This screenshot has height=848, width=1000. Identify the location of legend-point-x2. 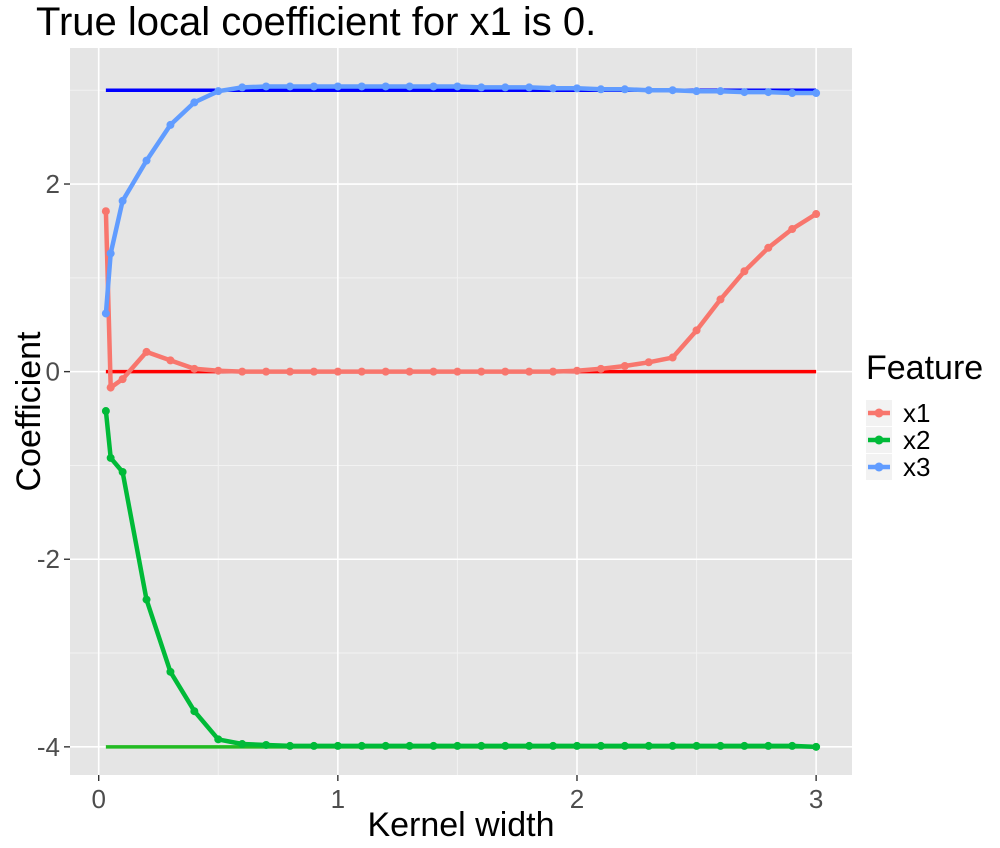
(879, 440).